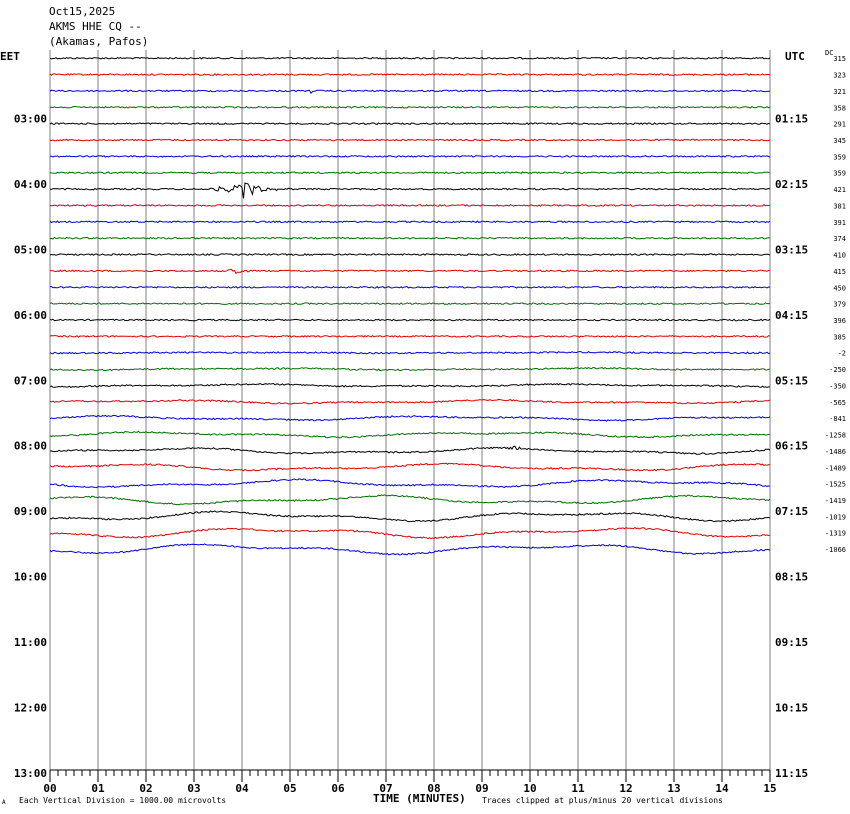  Describe the element at coordinates (839, 76) in the screenshot. I see `dc-offset-label: 323` at that location.